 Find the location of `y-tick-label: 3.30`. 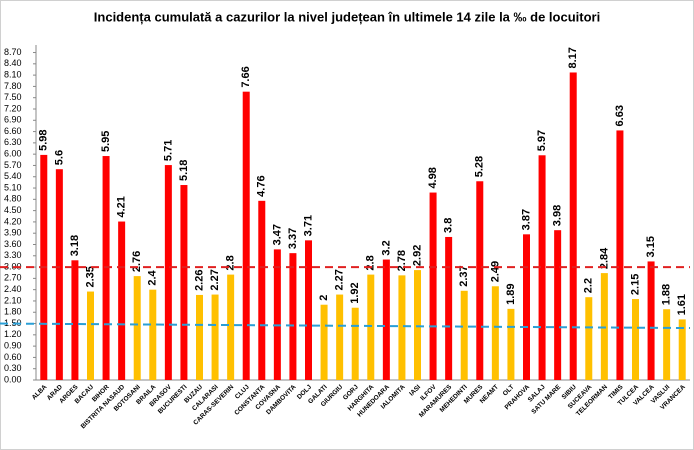

y-tick-label: 3.30 is located at coordinates (13, 255).